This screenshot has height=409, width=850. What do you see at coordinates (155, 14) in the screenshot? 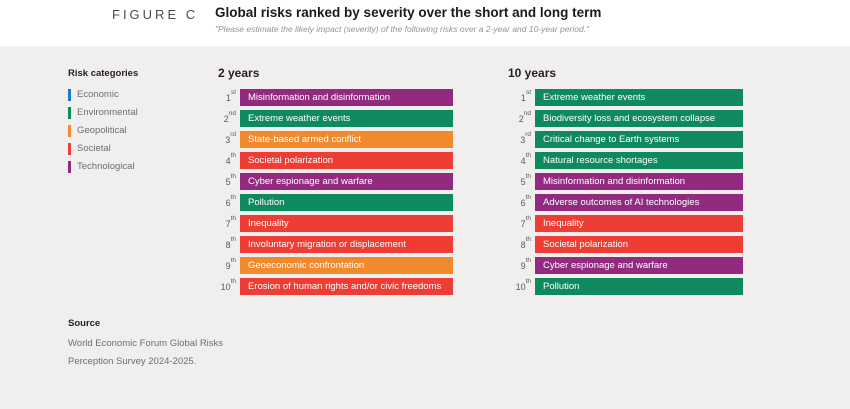
I see `figure-label: FIGURE C` at bounding box center [155, 14].